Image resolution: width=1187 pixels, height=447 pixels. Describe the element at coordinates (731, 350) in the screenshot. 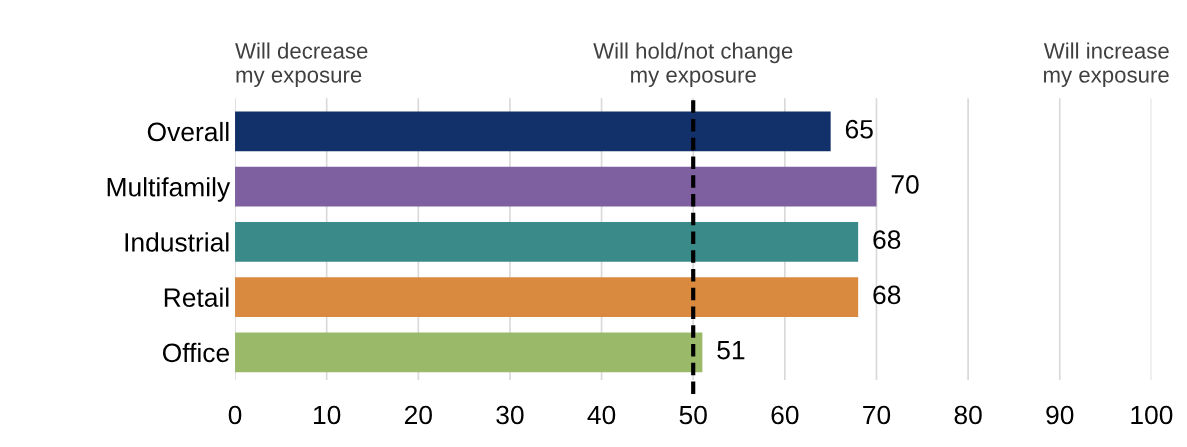

I see `data-label: 51` at that location.